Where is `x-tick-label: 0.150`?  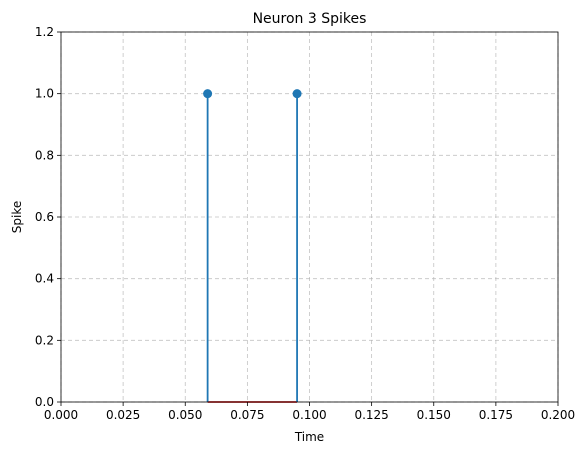
x-tick-label: 0.150 is located at coordinates (434, 415).